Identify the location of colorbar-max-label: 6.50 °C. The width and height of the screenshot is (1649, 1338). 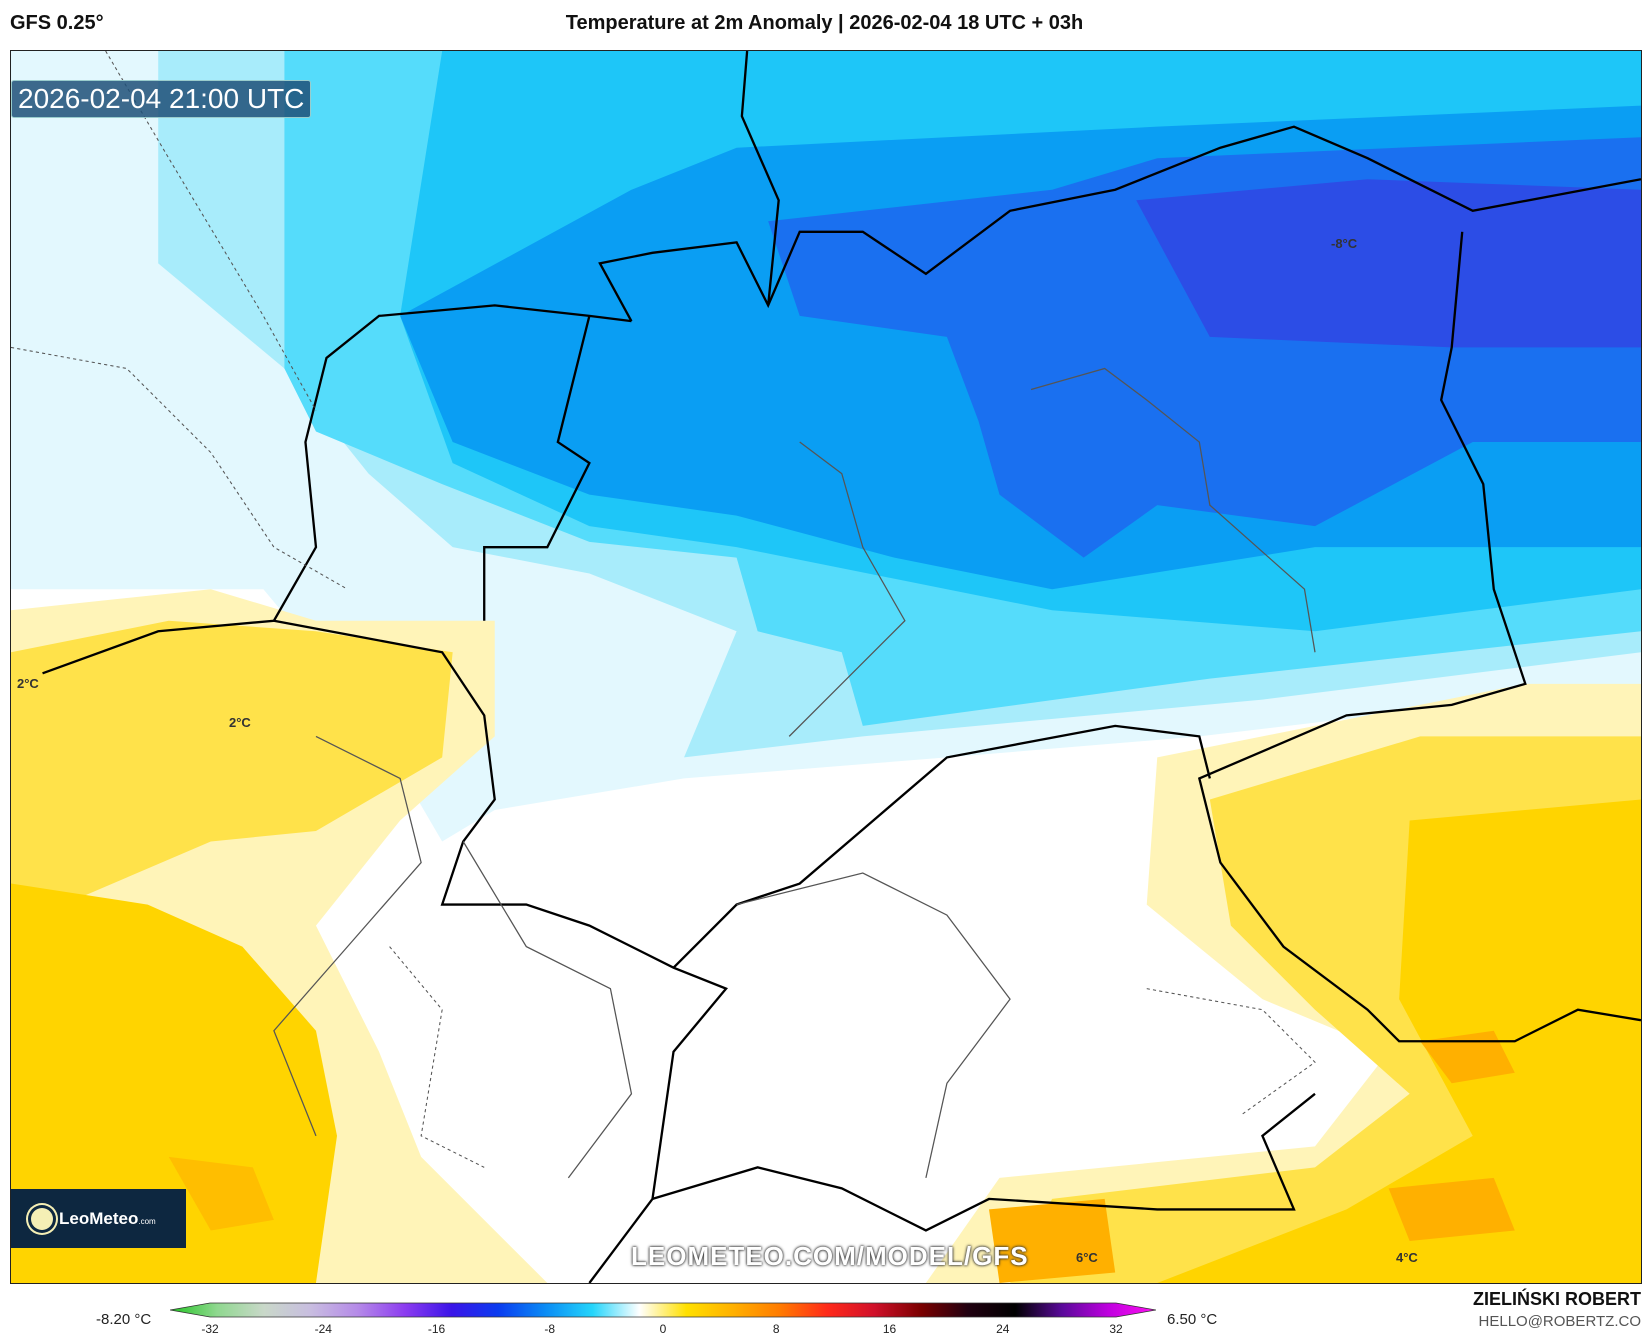
(1192, 1319).